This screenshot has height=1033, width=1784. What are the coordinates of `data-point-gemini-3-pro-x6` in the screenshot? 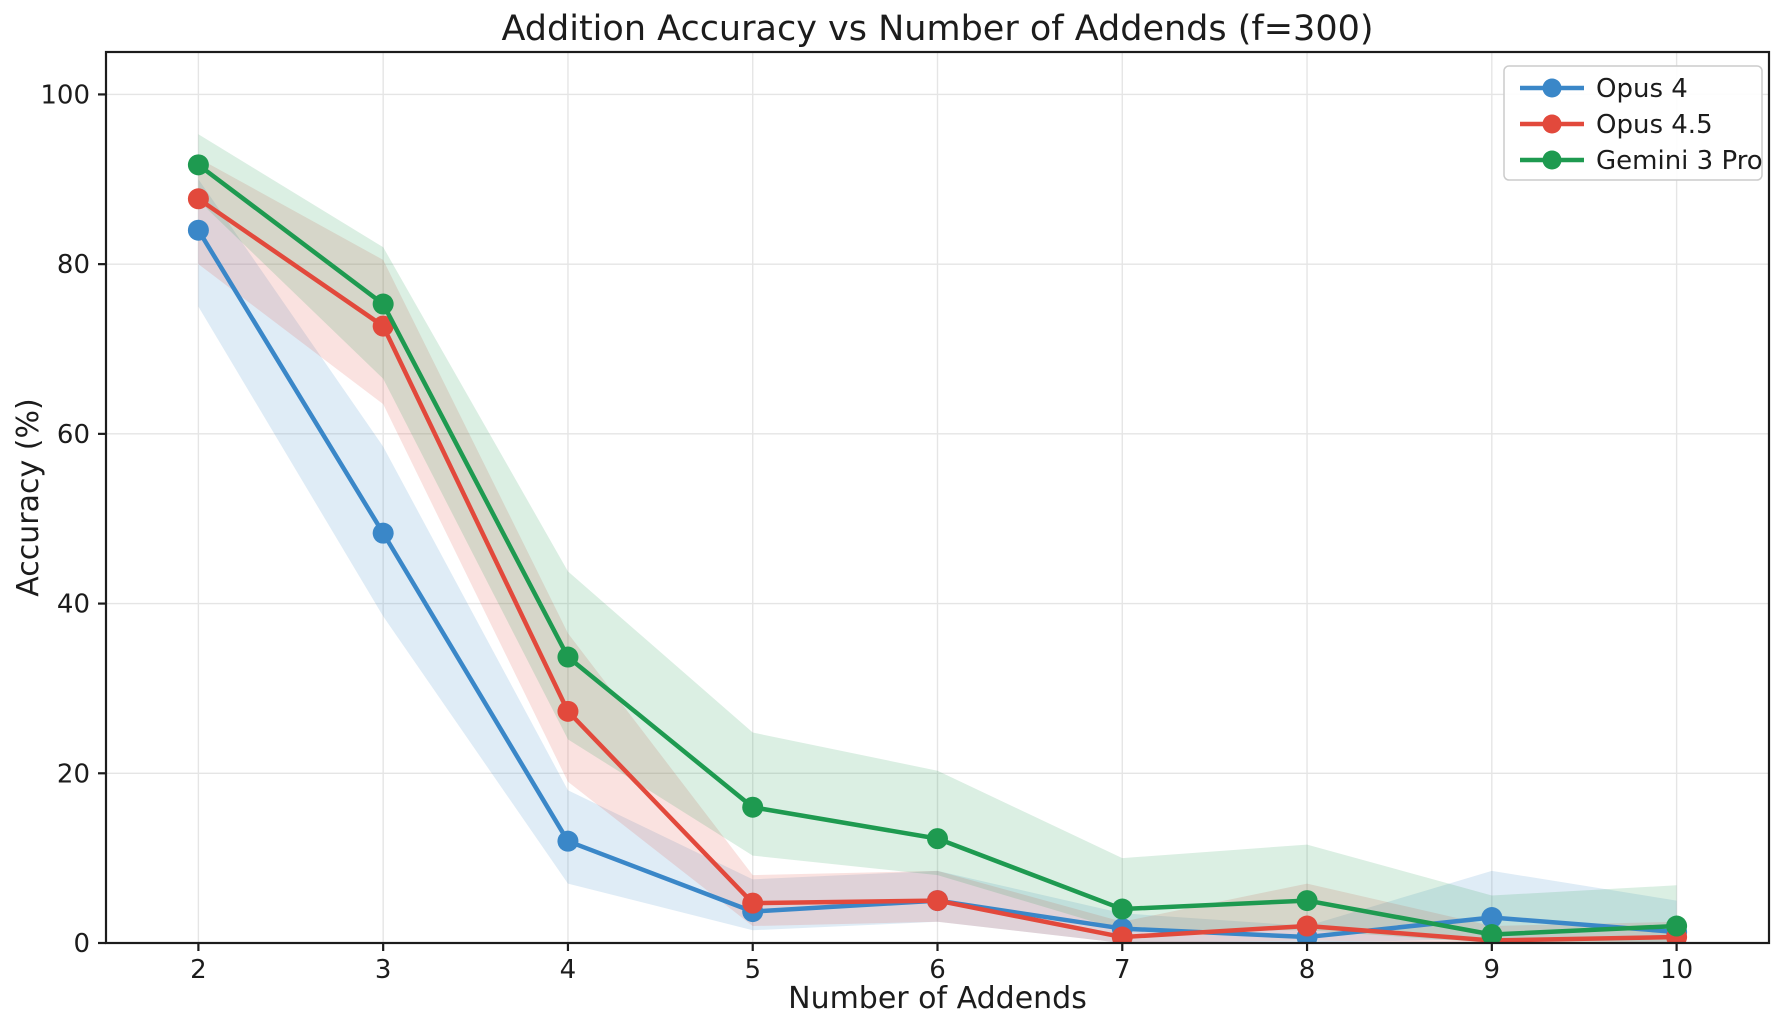 It's located at (937, 839).